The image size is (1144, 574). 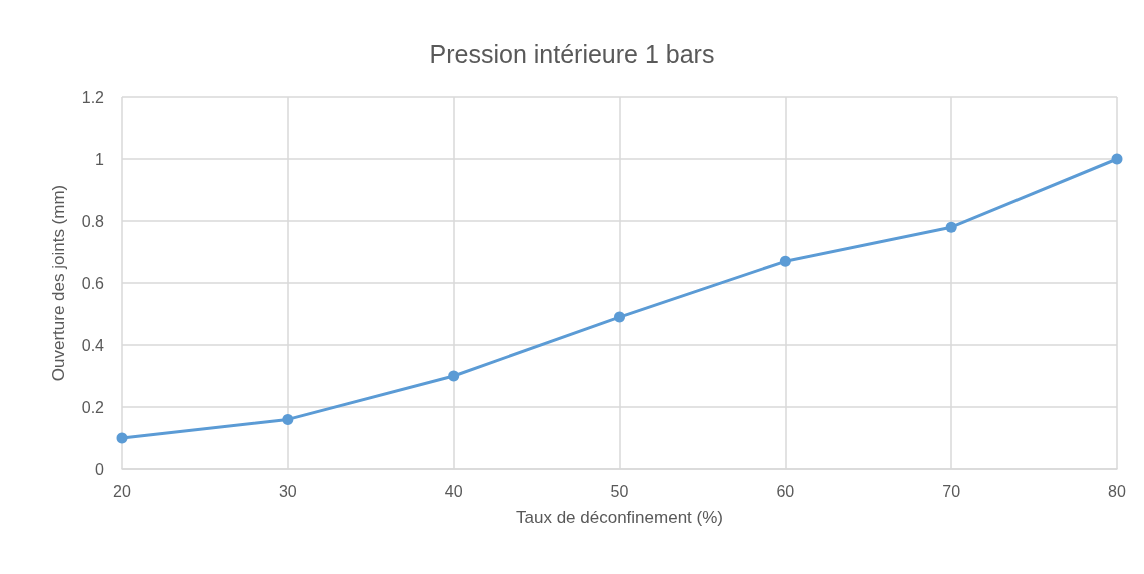 What do you see at coordinates (93, 283) in the screenshot?
I see `y-tick-label: 0.6` at bounding box center [93, 283].